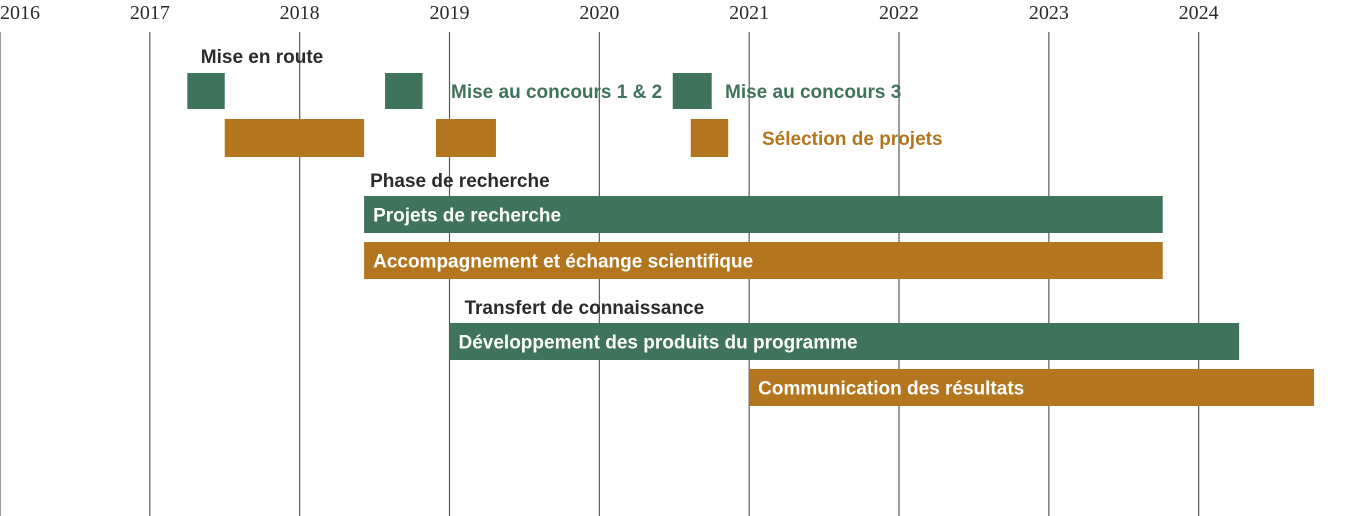 The height and width of the screenshot is (516, 1356). I want to click on task-label-mise-au-concours-1-2: Mise au concours 1 & 2, so click(556, 92).